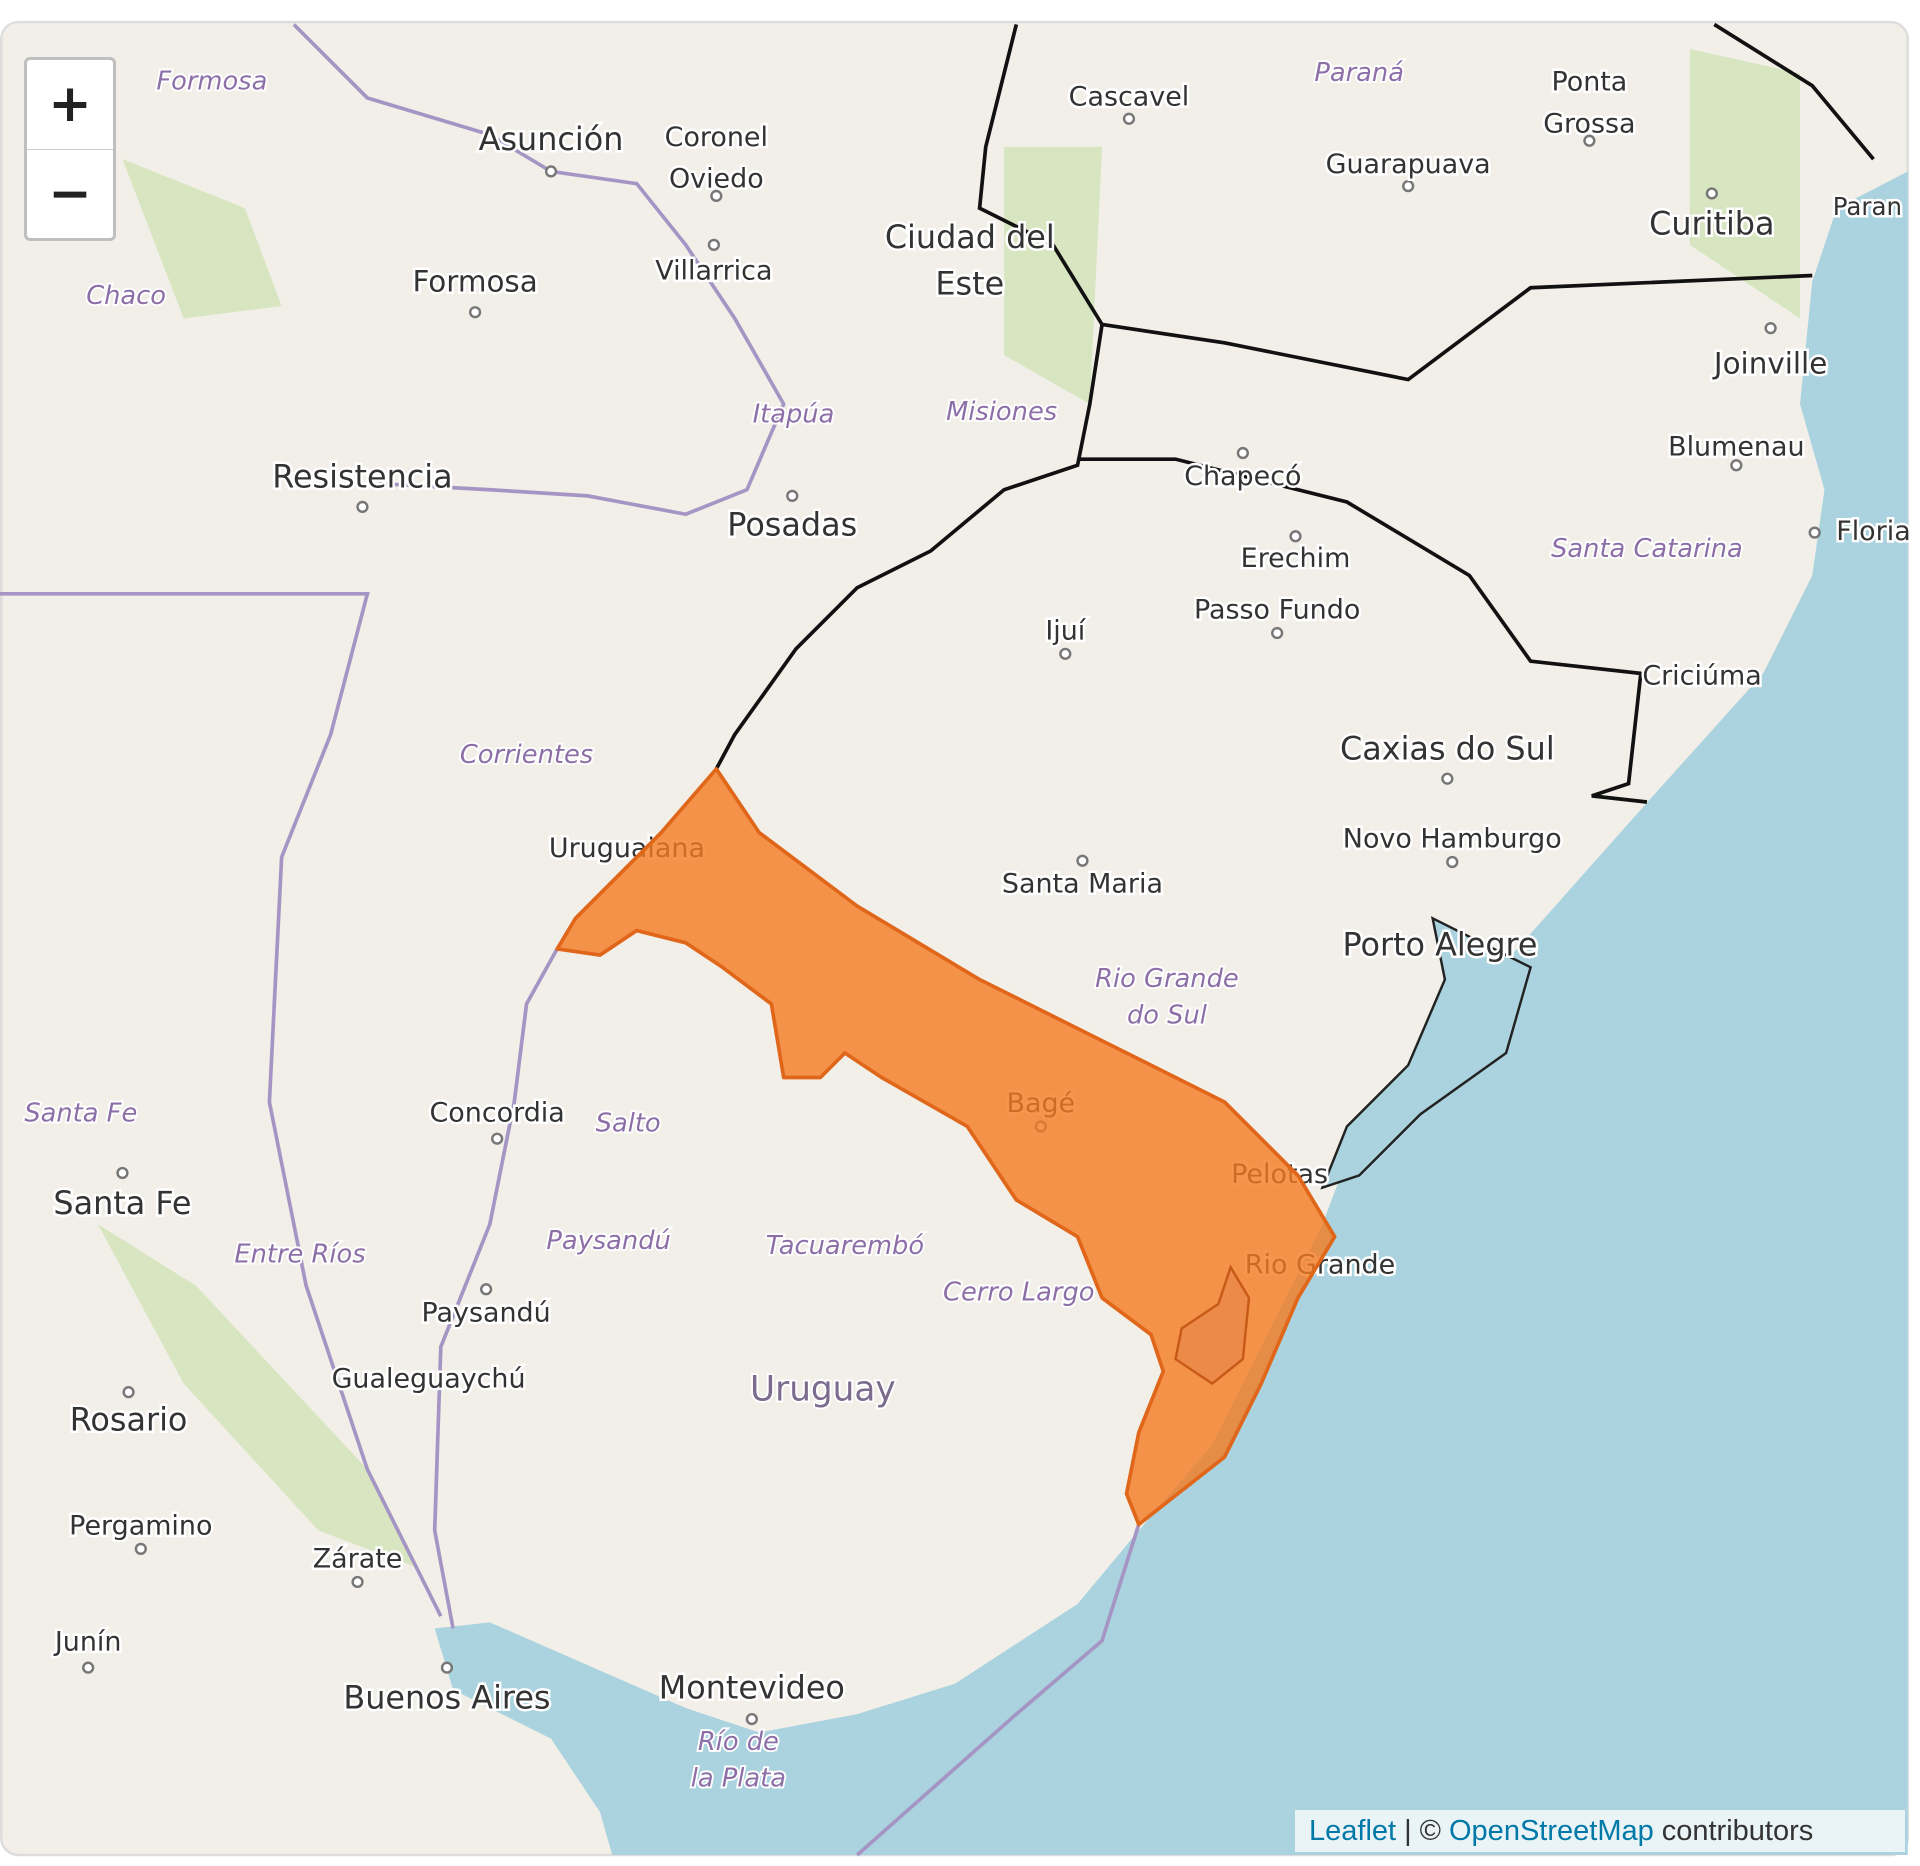 The image size is (1920, 1866). Describe the element at coordinates (1867, 206) in the screenshot. I see `city-label: Paran` at that location.